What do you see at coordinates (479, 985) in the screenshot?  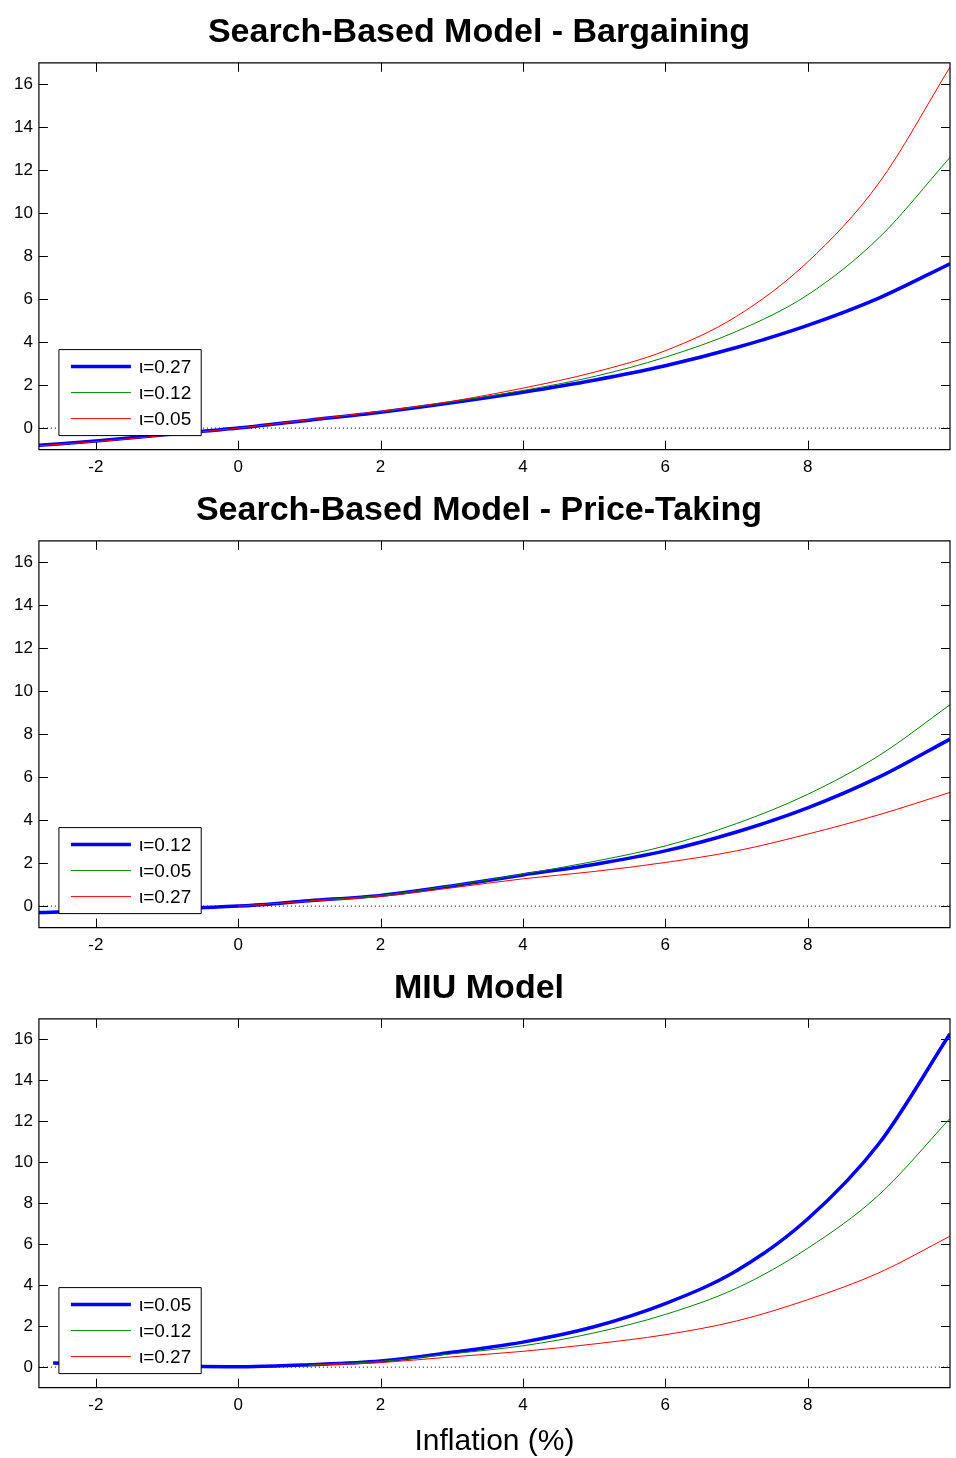 I see `chart-title: MIU Model` at bounding box center [479, 985].